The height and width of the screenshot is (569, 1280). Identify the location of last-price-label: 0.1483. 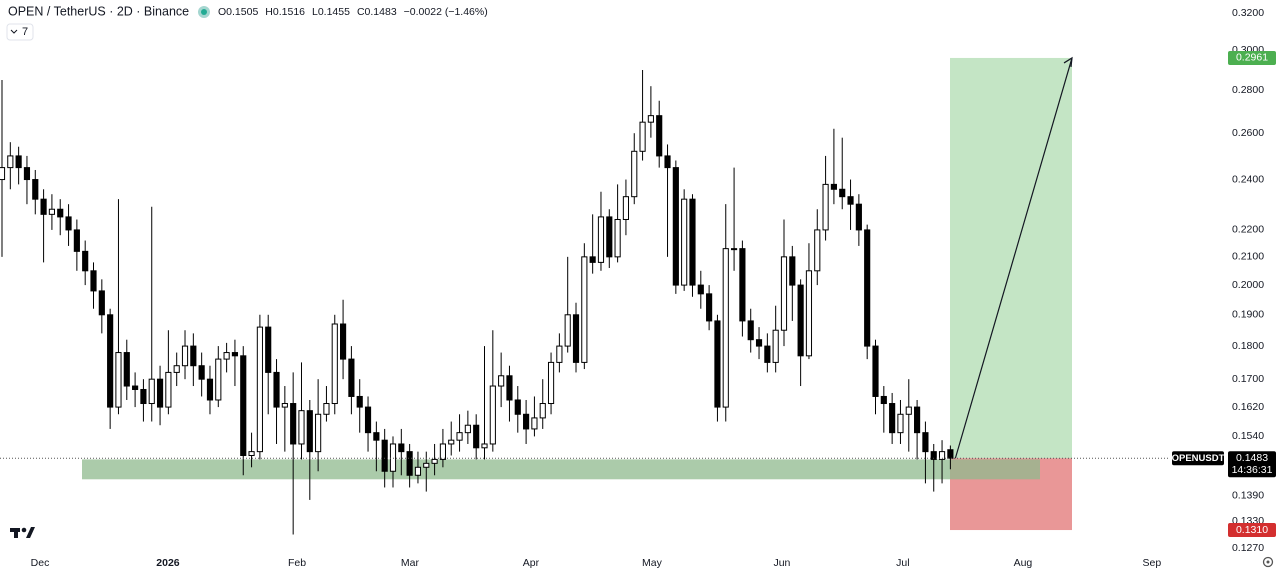
(1252, 458).